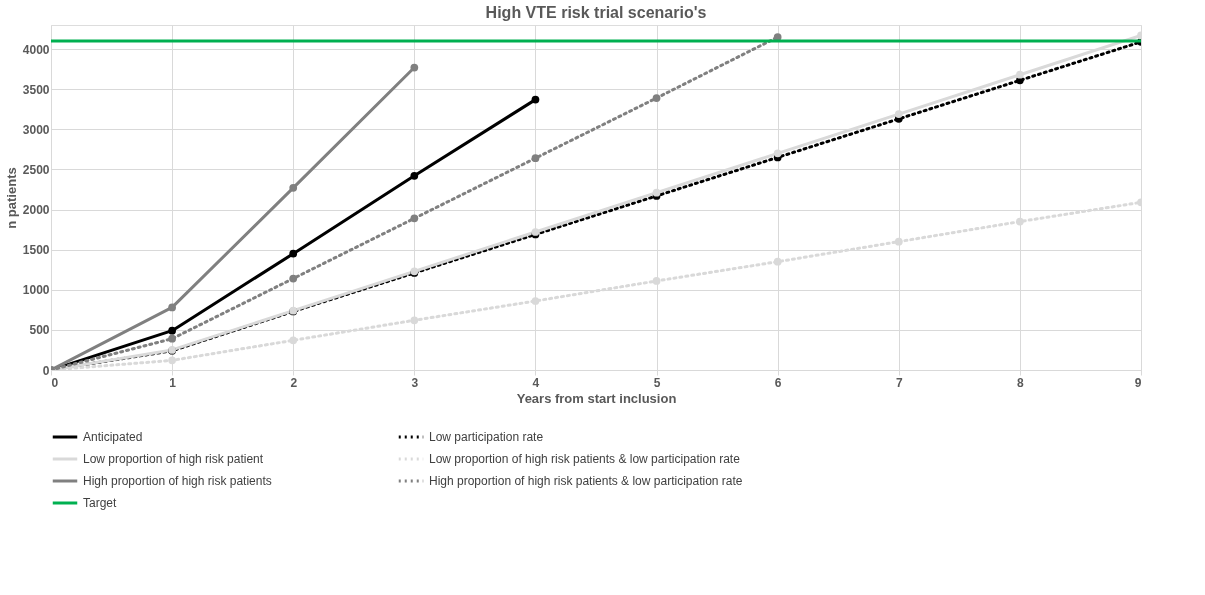 This screenshot has width=1205, height=595. What do you see at coordinates (586, 481) in the screenshot?
I see `legend-label: High proportion of high risk patients & low participation rate` at bounding box center [586, 481].